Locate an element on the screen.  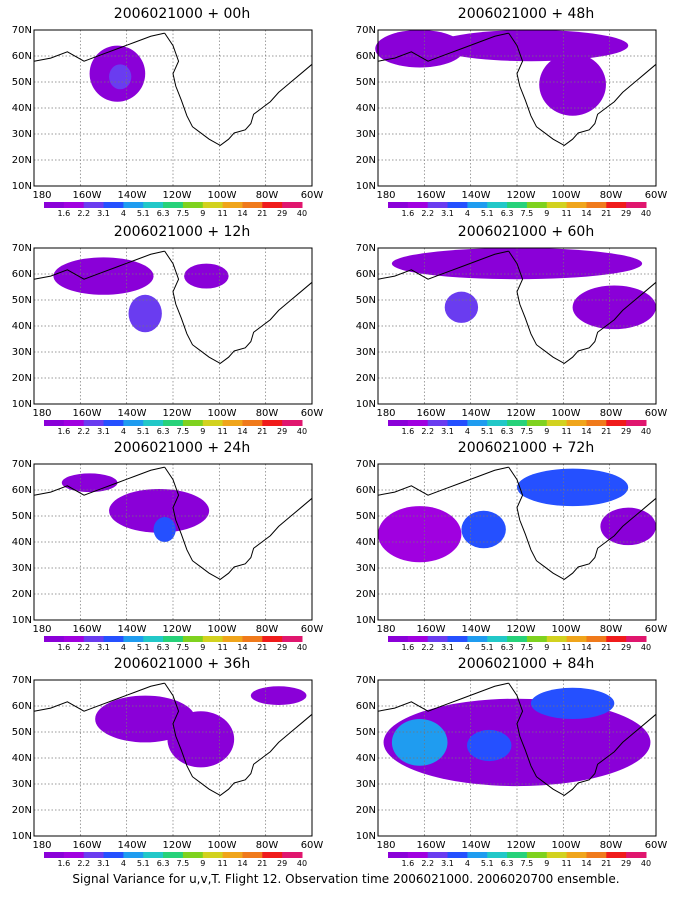
panel-title: 2006021000 + 12h is located at coordinates (182, 232).